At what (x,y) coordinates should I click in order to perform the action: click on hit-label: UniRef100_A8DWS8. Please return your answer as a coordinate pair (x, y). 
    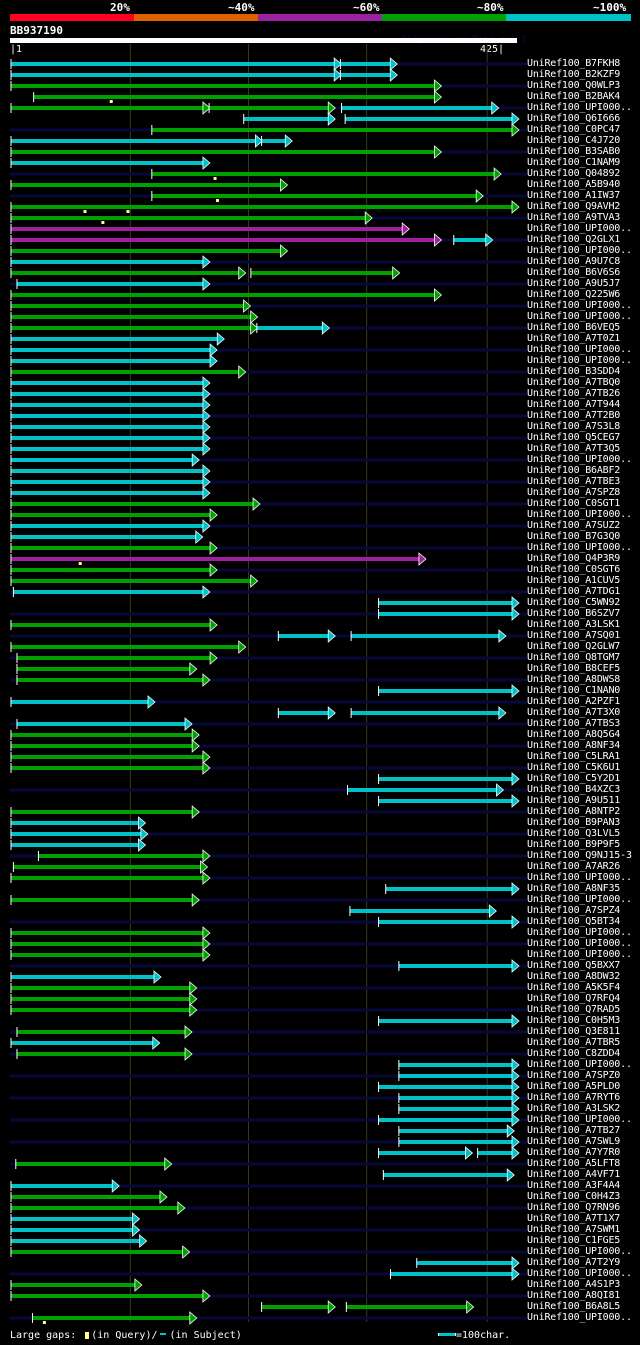
    Looking at the image, I should click on (574, 679).